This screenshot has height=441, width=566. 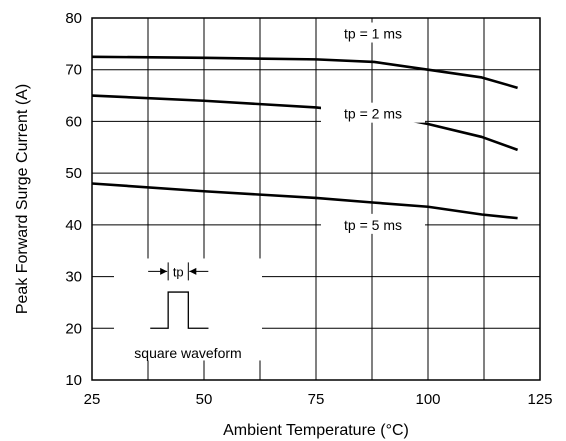 I want to click on y-axis-label: Peak Forward Surge Current (A), so click(x=22, y=199).